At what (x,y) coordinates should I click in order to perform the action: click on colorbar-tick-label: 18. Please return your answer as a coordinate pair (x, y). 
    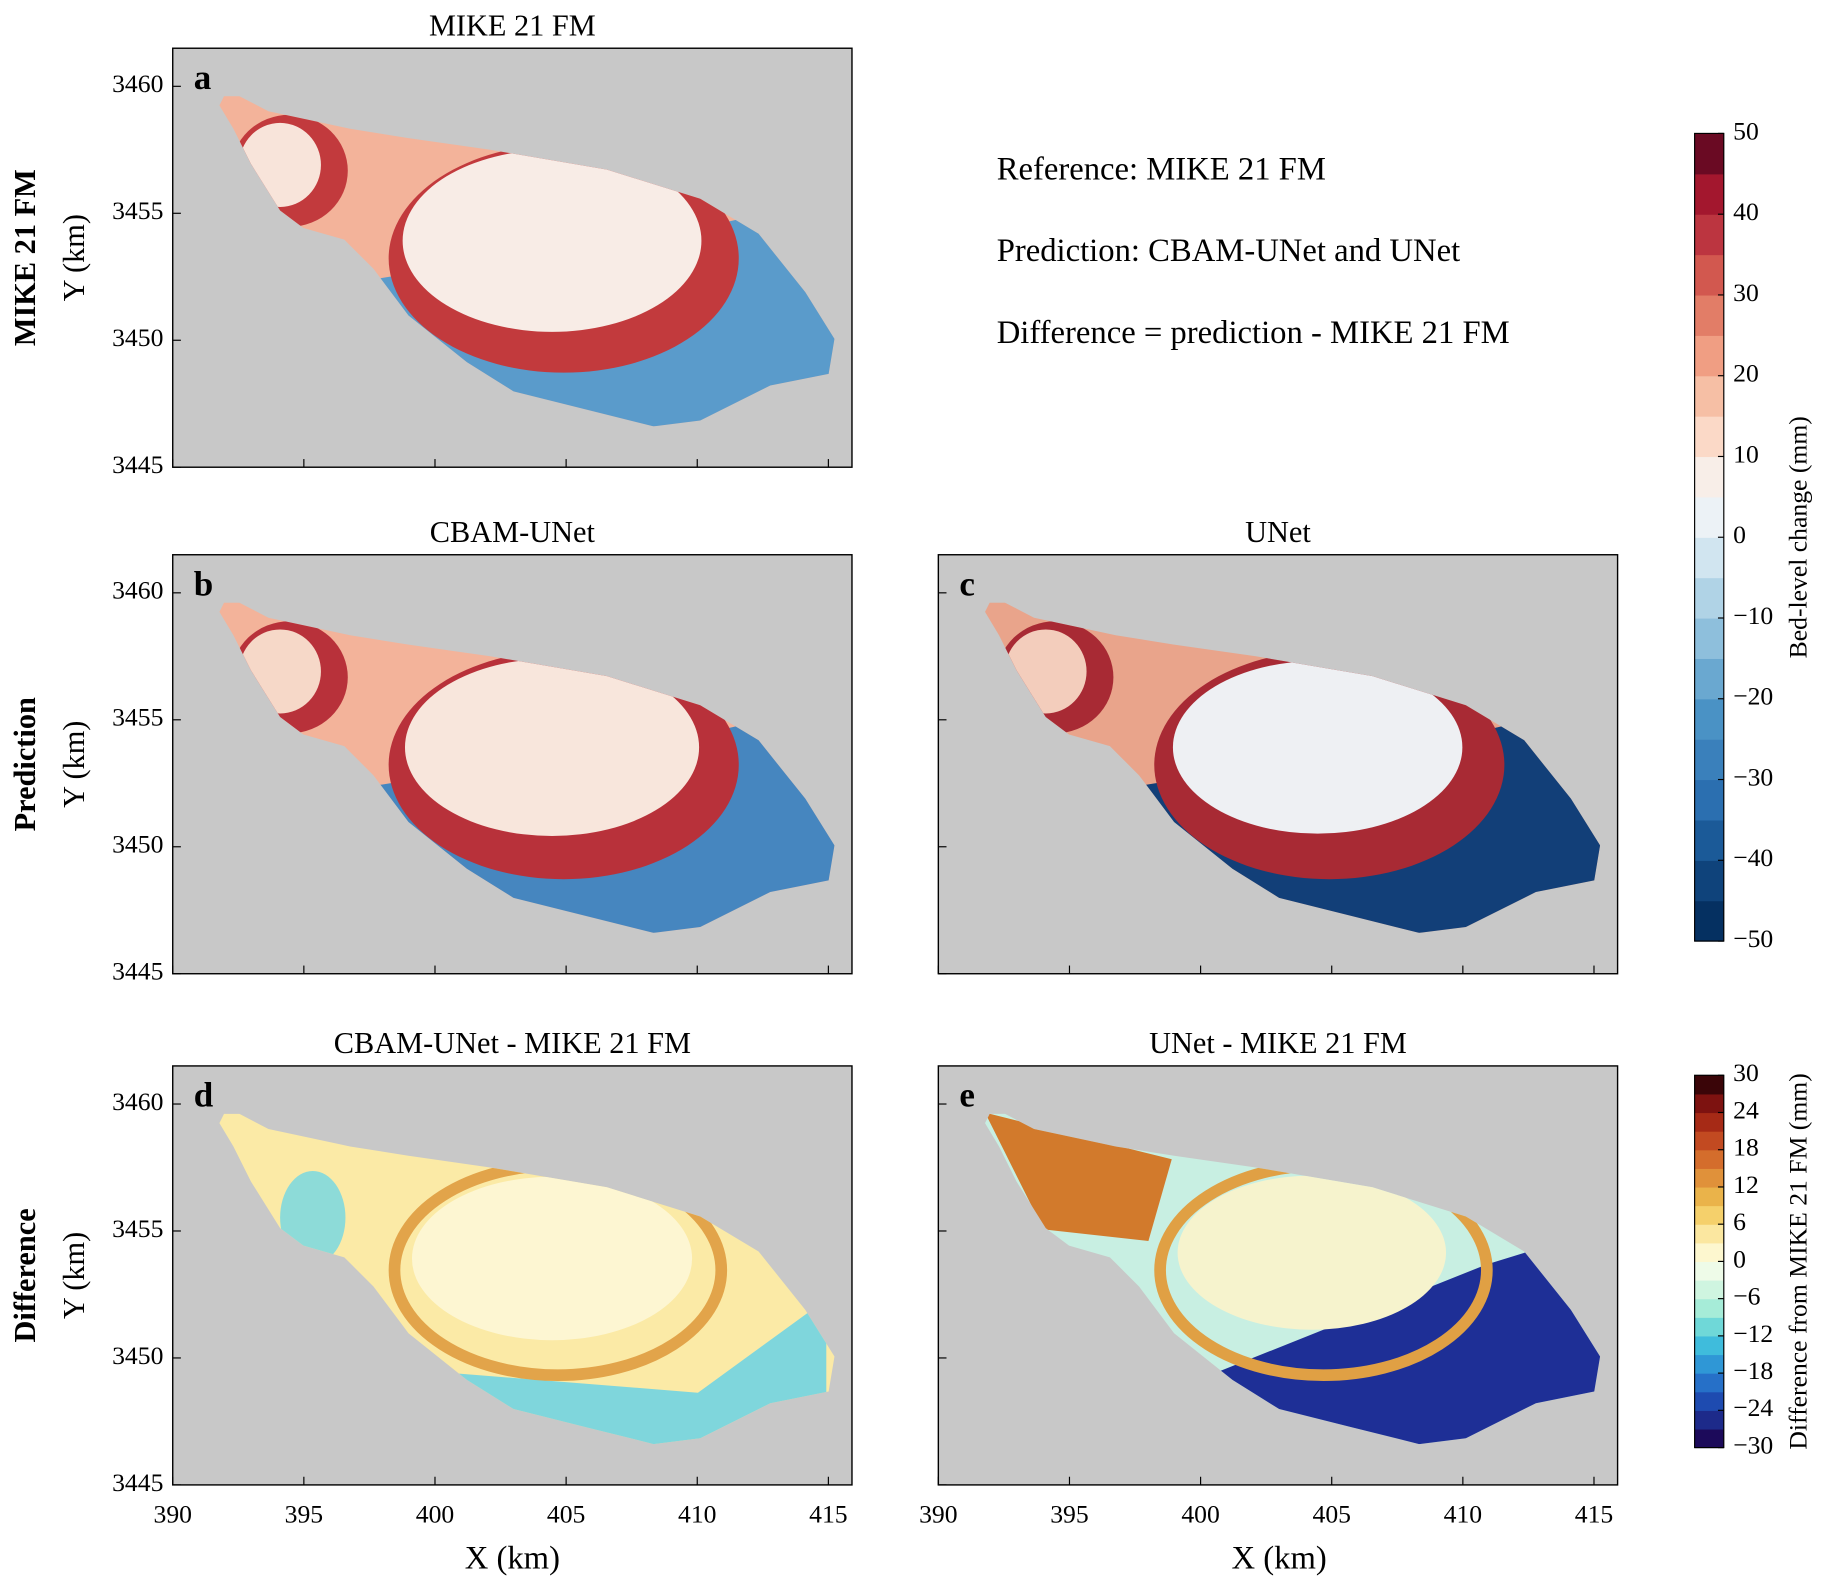
    Looking at the image, I should click on (1746, 1147).